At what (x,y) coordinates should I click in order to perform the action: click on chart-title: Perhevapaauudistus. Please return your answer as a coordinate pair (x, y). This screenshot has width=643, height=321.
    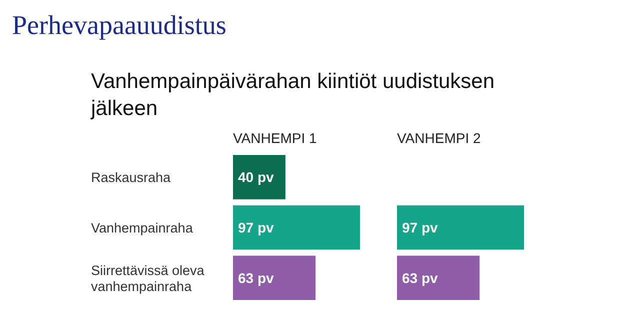
    Looking at the image, I should click on (119, 25).